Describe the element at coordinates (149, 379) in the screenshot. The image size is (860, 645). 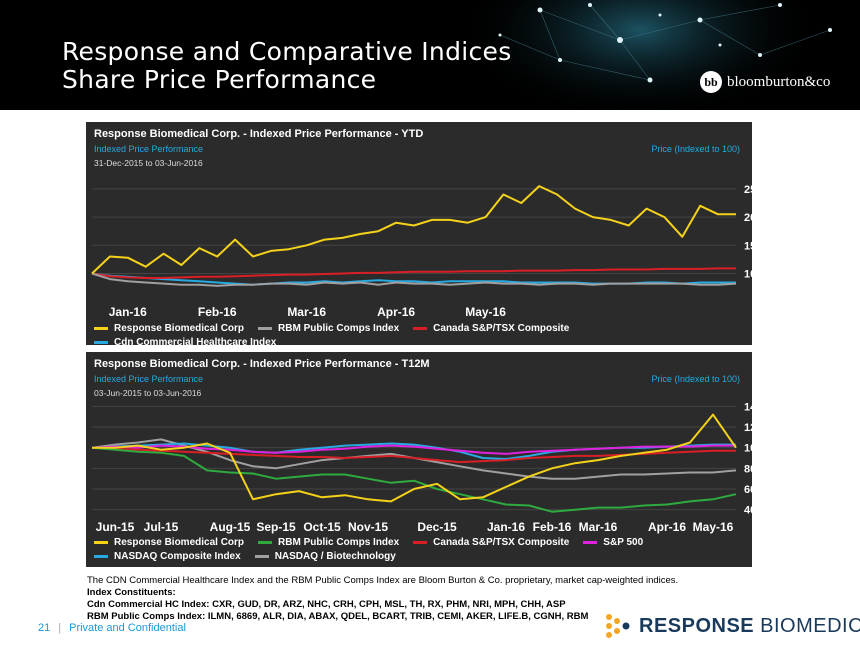
I see `chart2-subtitle: Indexed Price Performance` at that location.